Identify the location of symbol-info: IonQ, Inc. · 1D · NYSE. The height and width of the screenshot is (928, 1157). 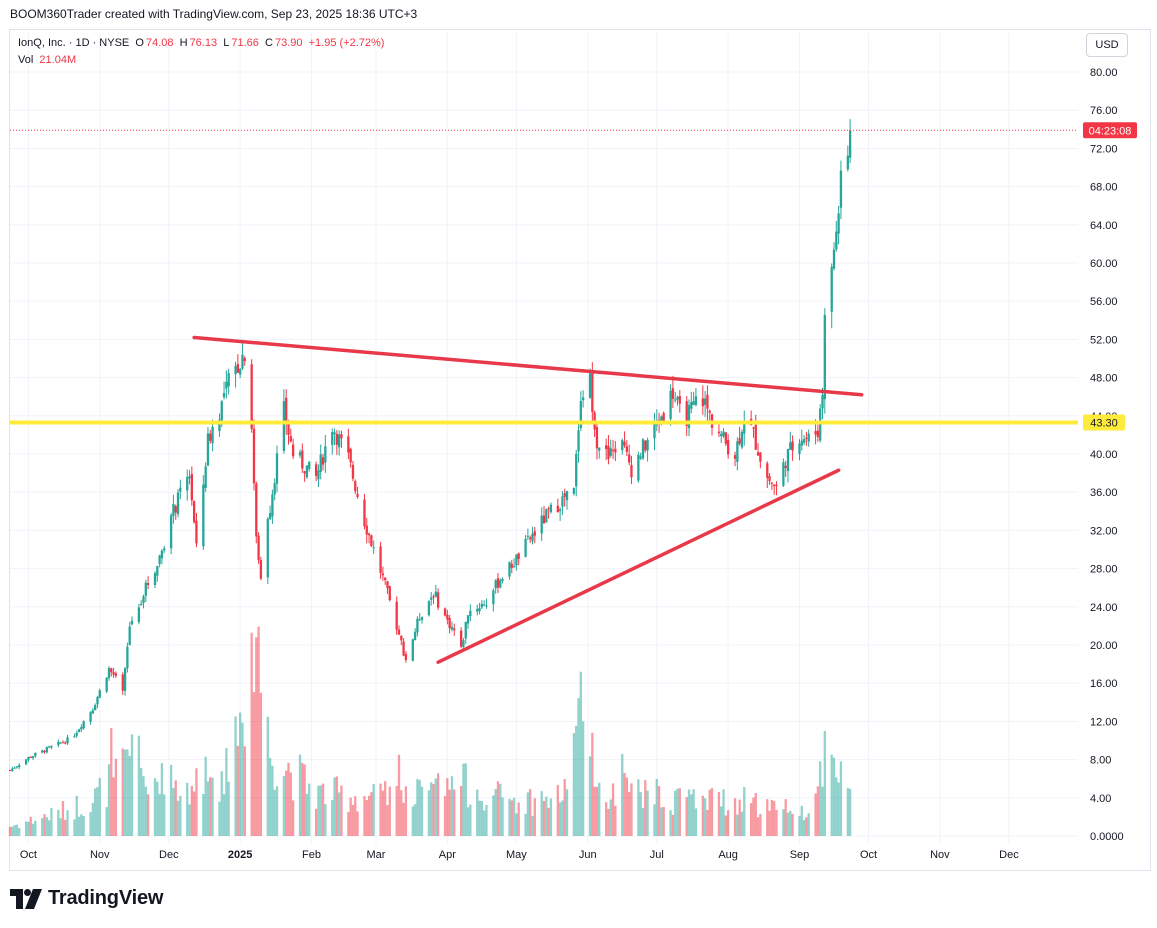
(74, 43).